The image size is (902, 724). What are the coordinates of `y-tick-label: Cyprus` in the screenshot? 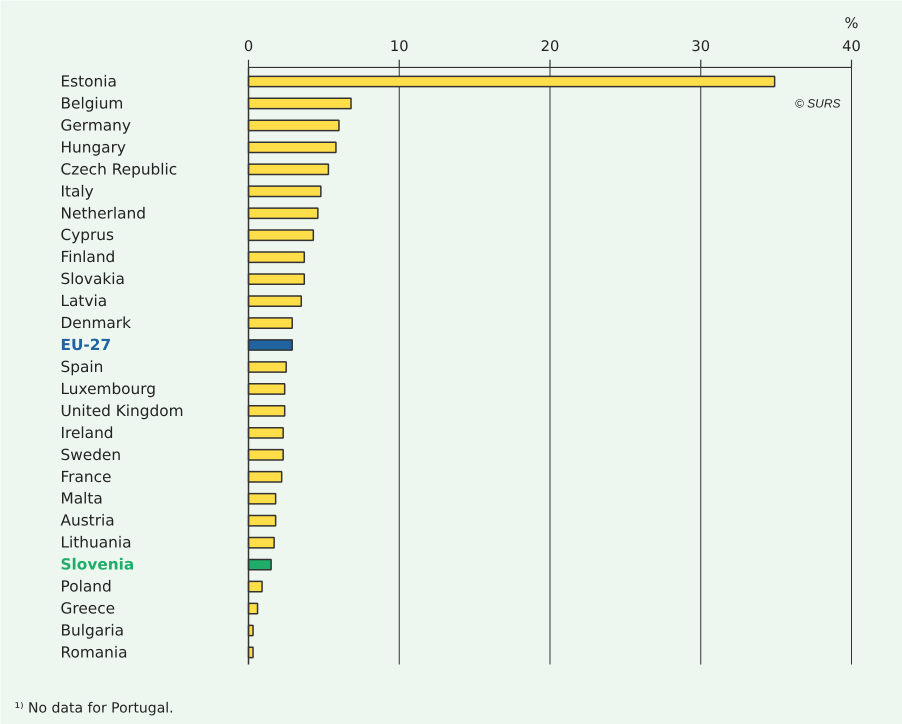 It's located at (87, 235).